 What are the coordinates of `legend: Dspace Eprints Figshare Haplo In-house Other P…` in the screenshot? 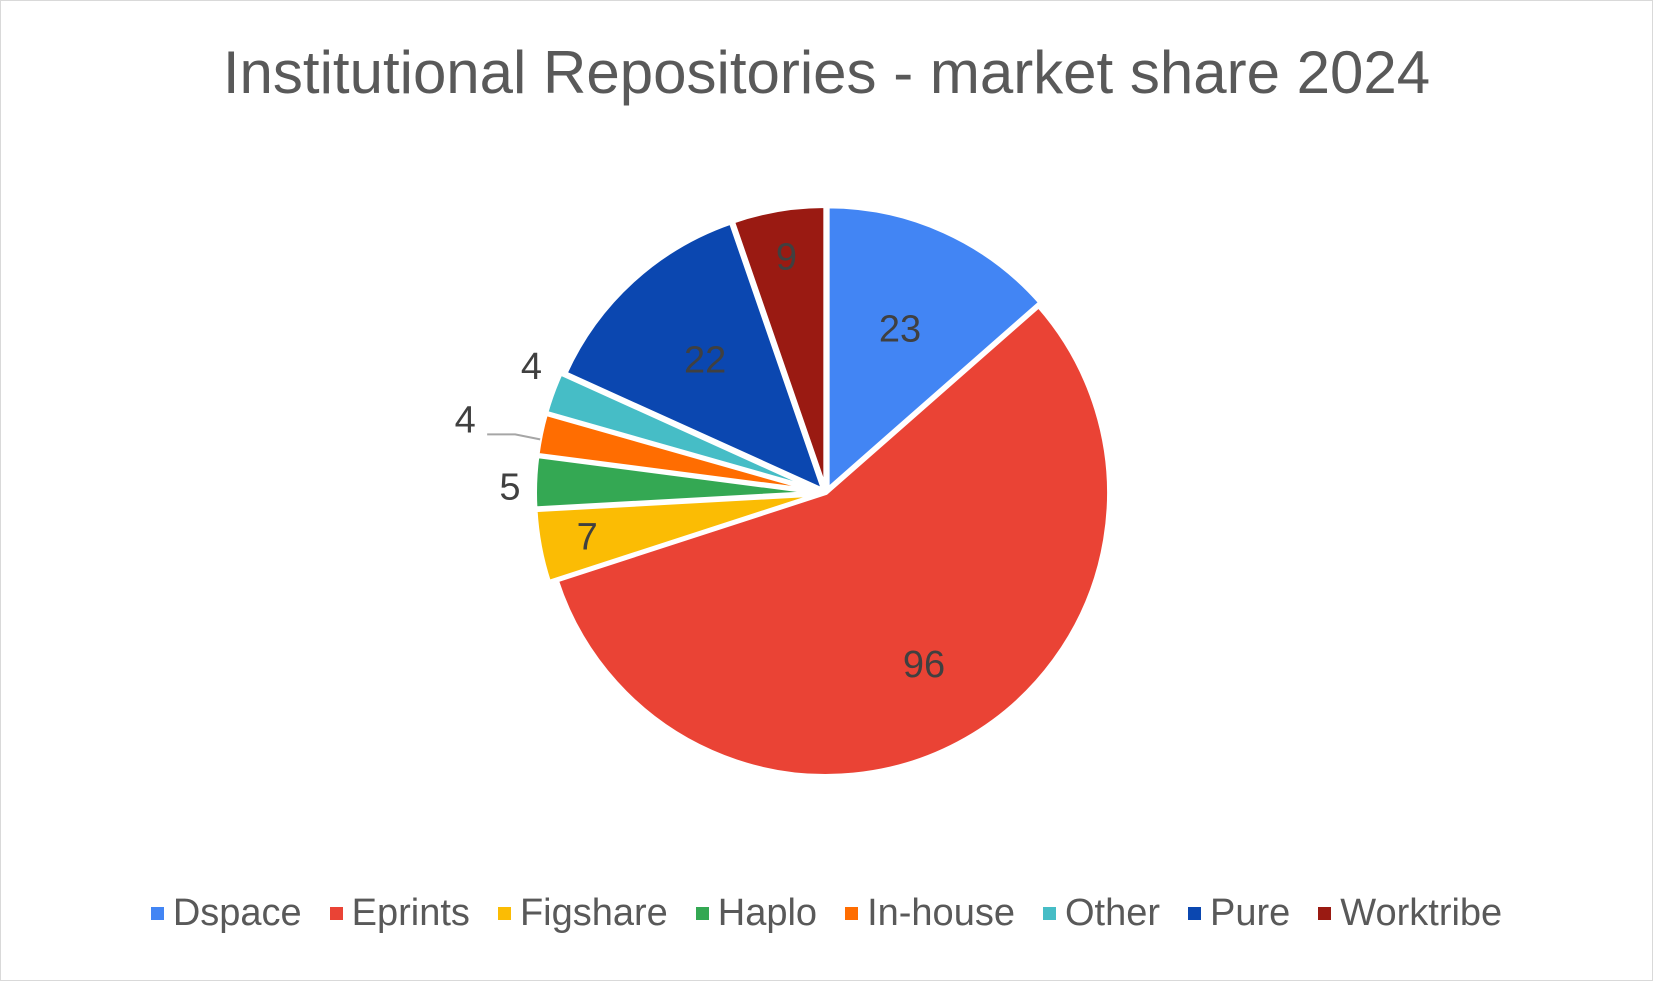 It's located at (826, 913).